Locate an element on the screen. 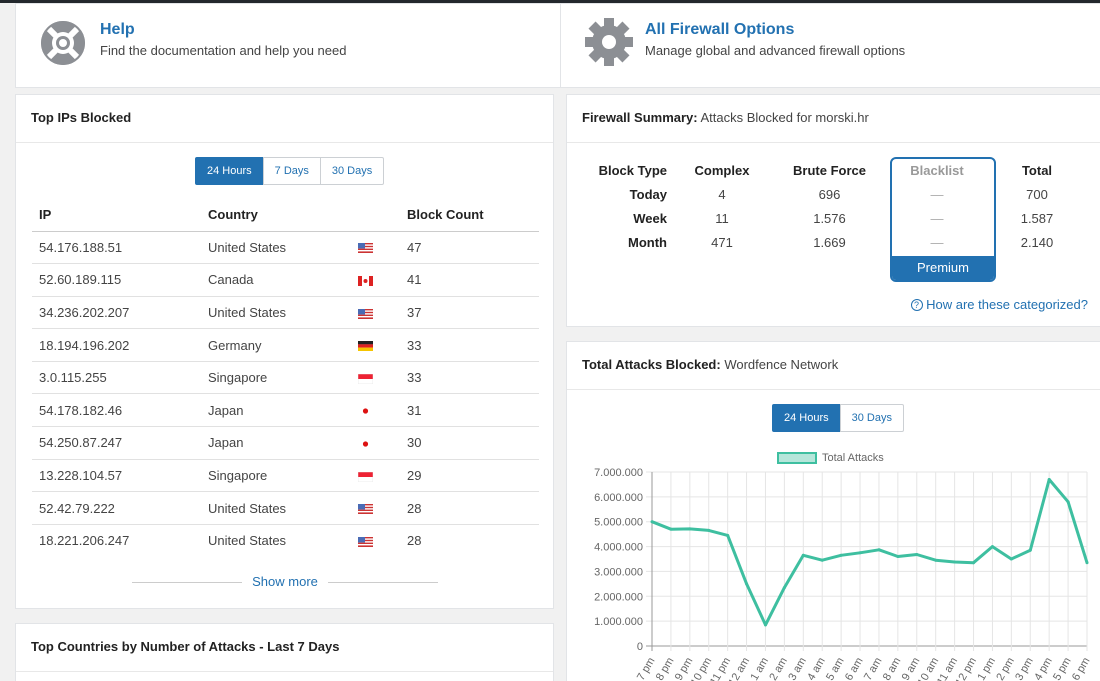  summary-row: Today 4 696 — 700 is located at coordinates (833, 194).